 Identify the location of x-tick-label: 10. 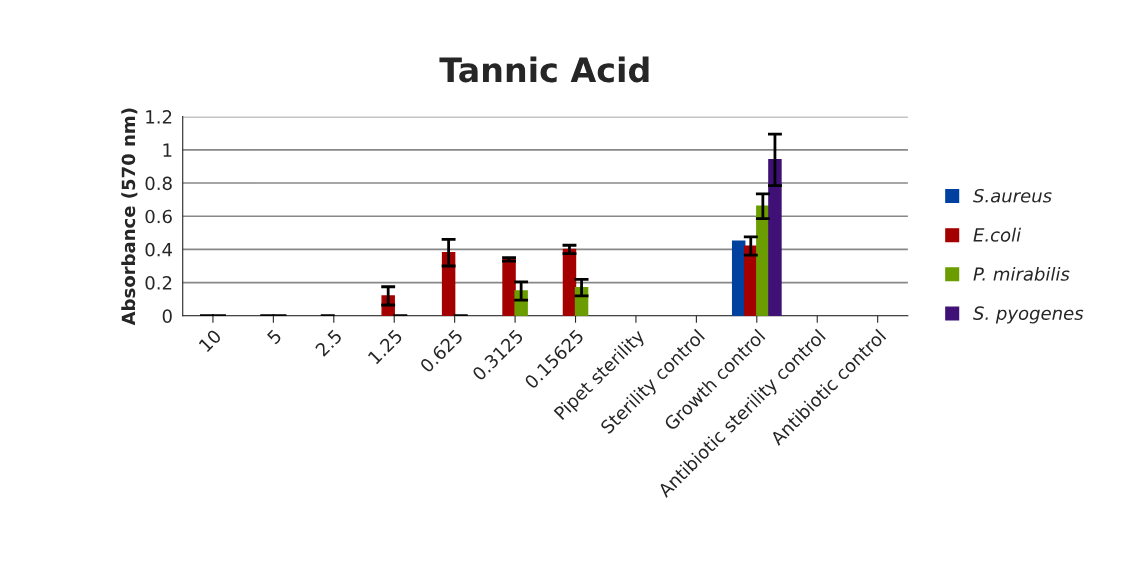
(210, 340).